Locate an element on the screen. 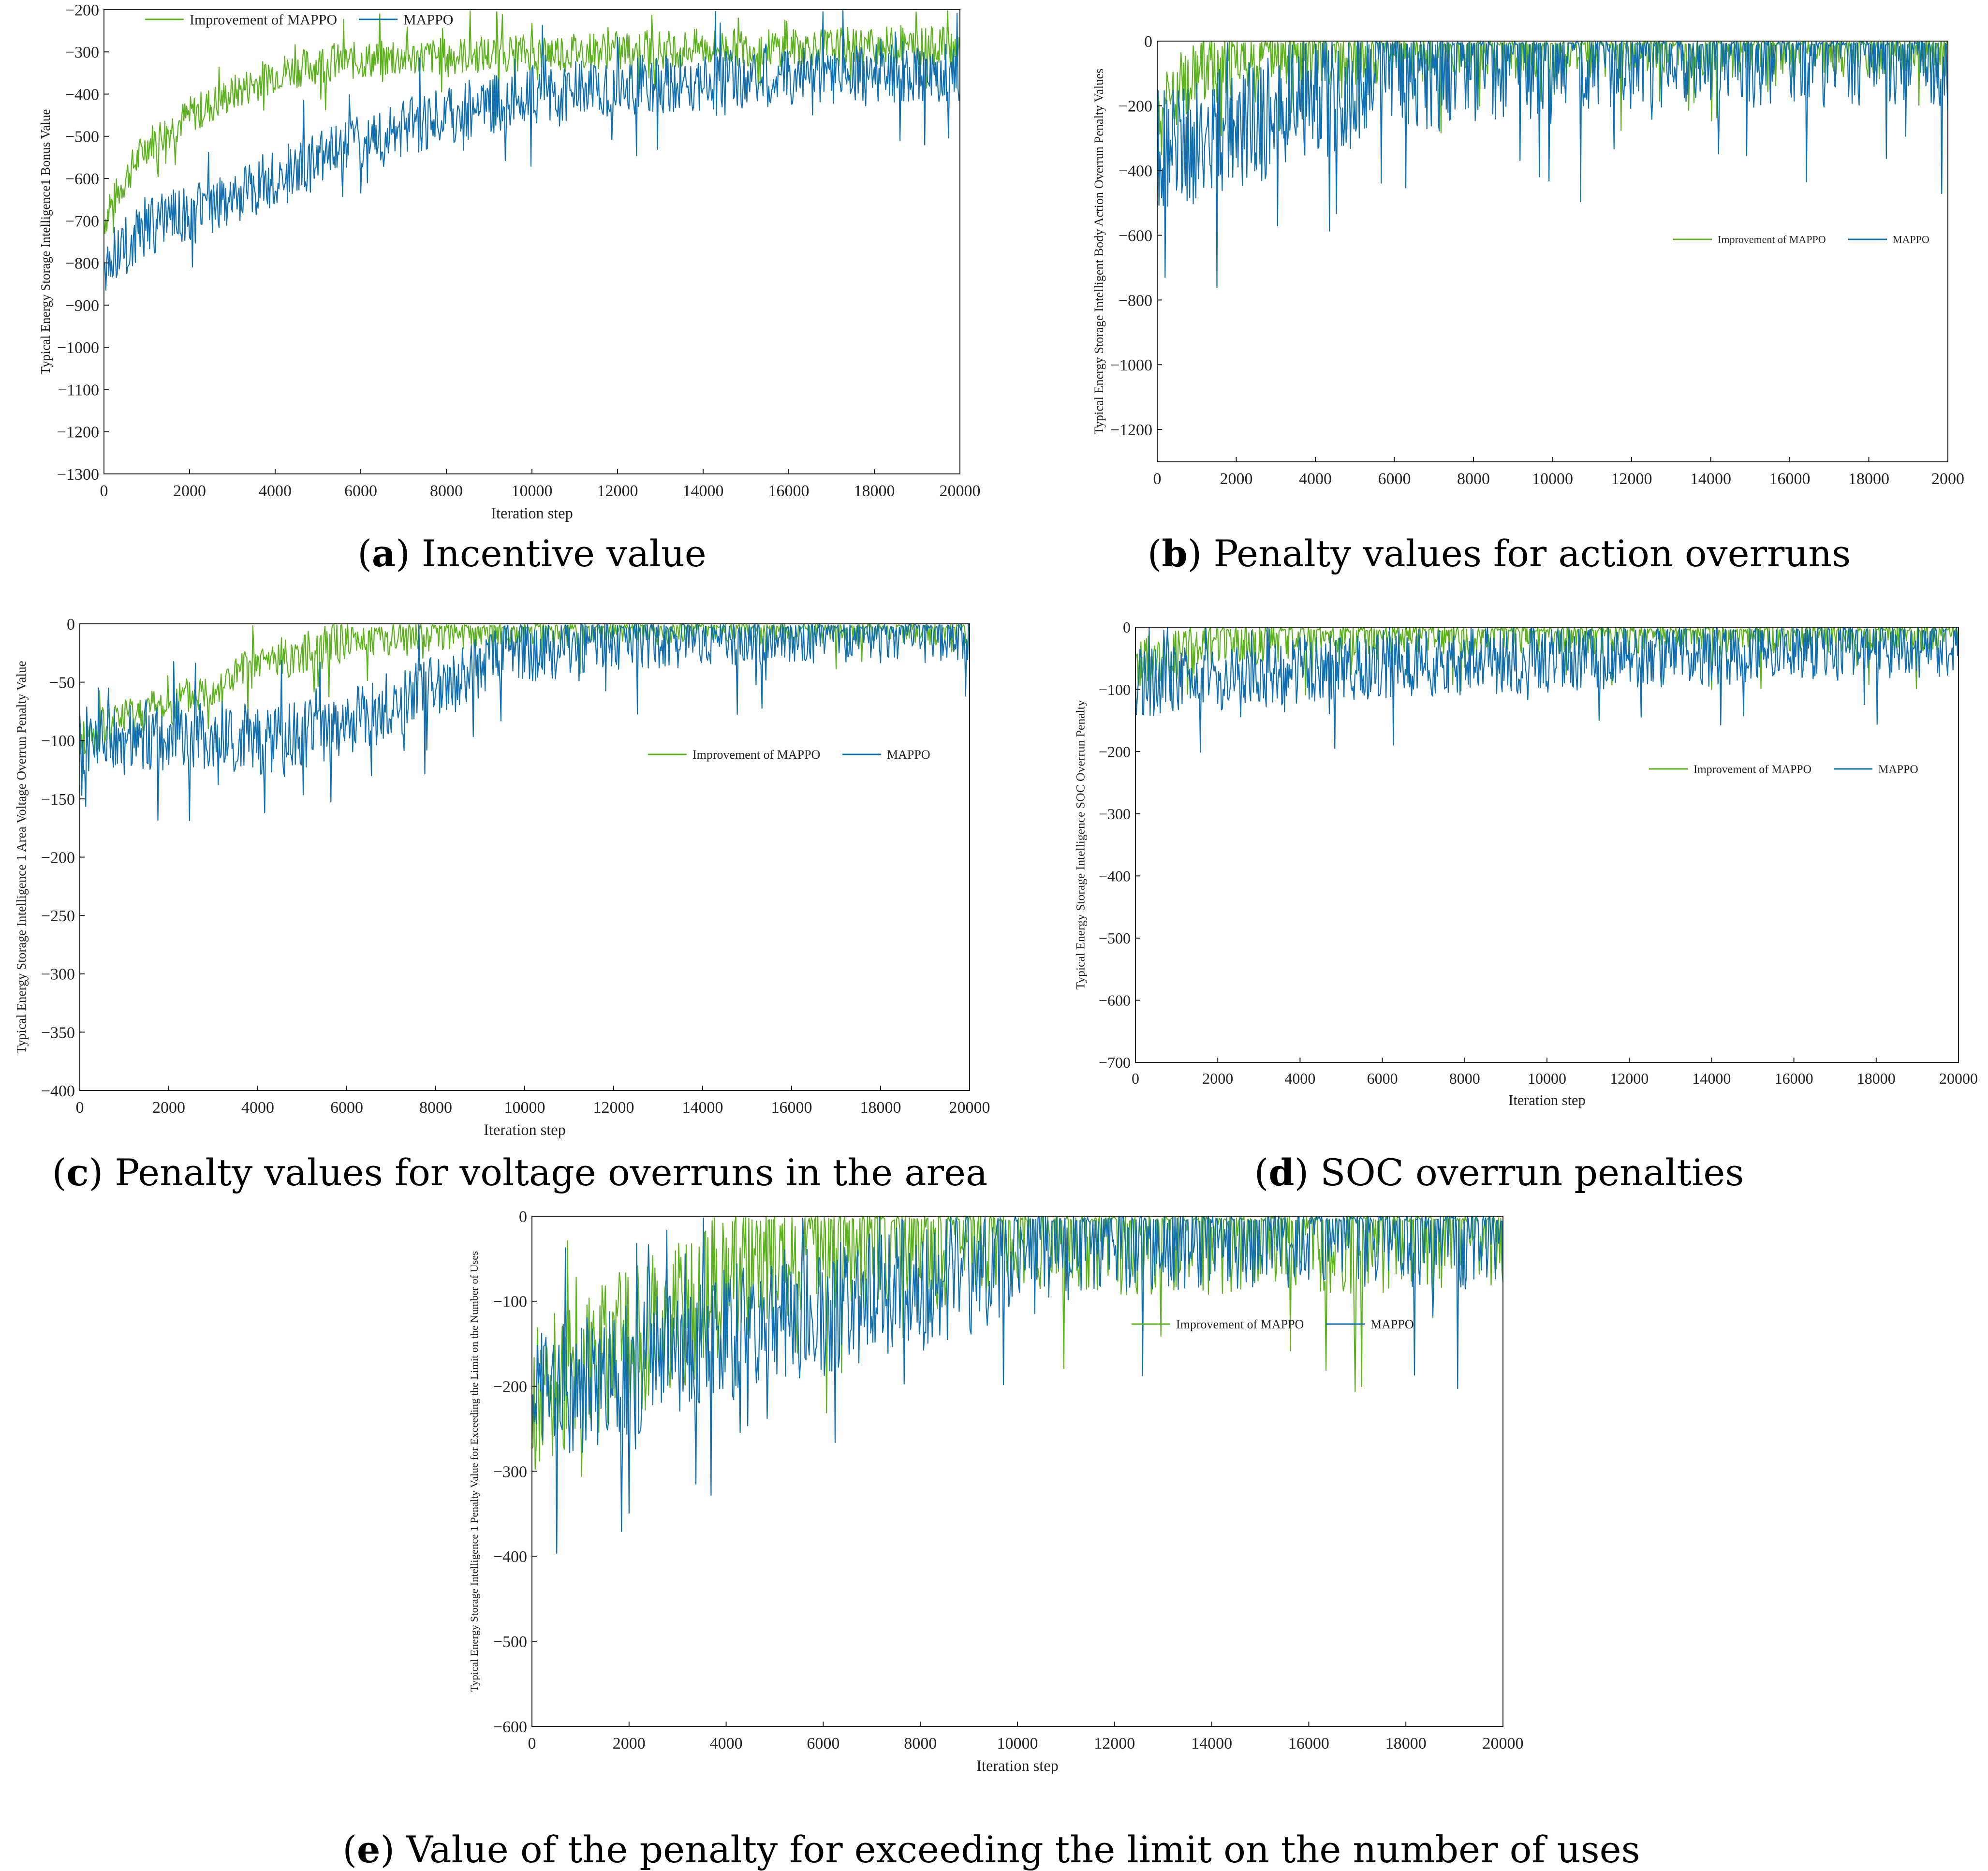  plot-frame is located at coordinates (1552, 252).